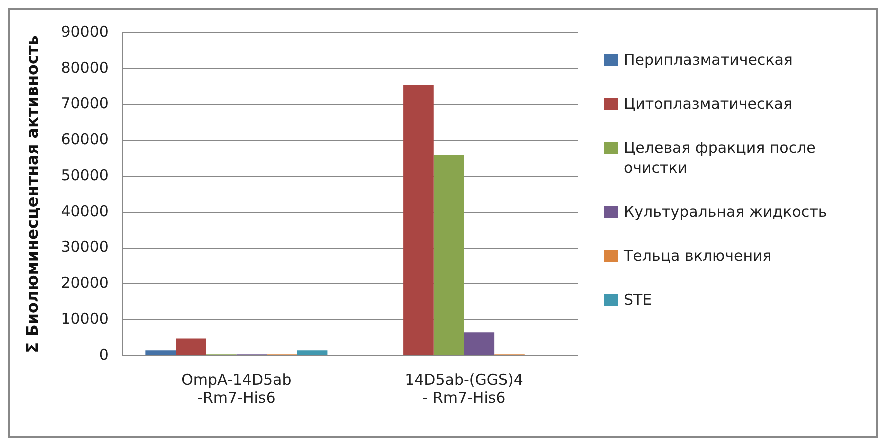  I want to click on y-axis-title: Σ Биолюминесцентная активность, so click(32, 195).